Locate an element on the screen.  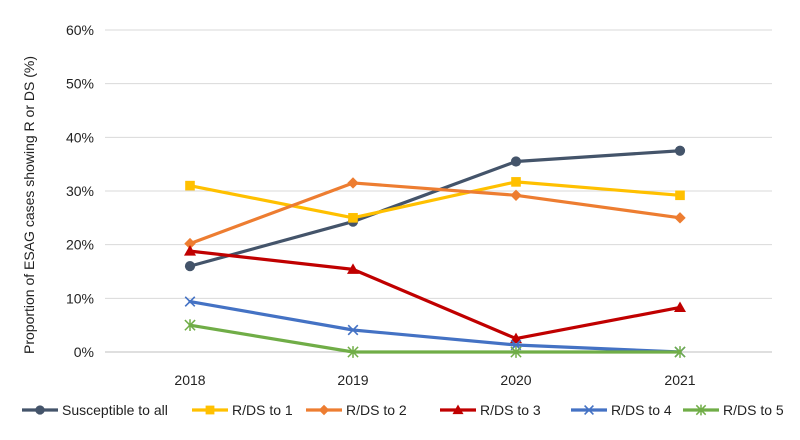
legend-item: R/DS to 1 is located at coordinates (242, 410).